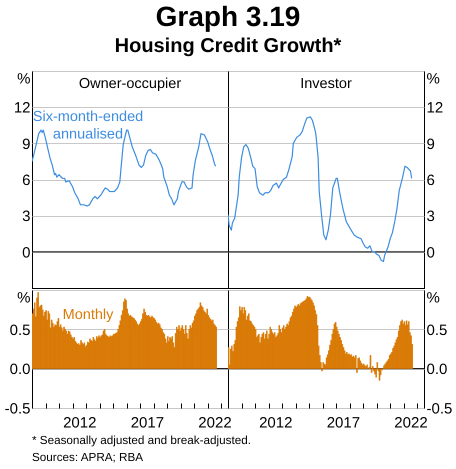  Describe the element at coordinates (88, 457) in the screenshot. I see `source-note: Sources: APRA; RBA` at that location.